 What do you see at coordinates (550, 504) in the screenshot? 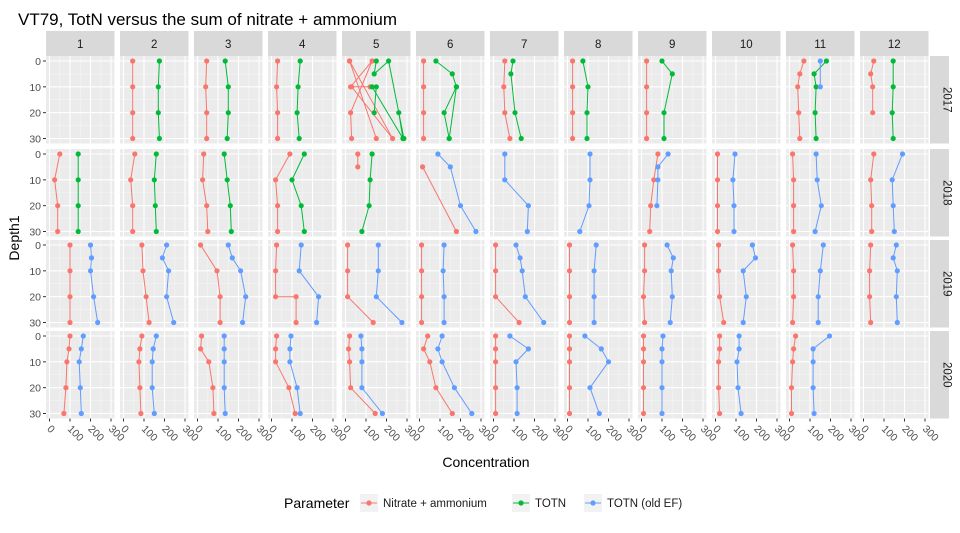
I see `legend-entry-label: TOTN` at bounding box center [550, 504].